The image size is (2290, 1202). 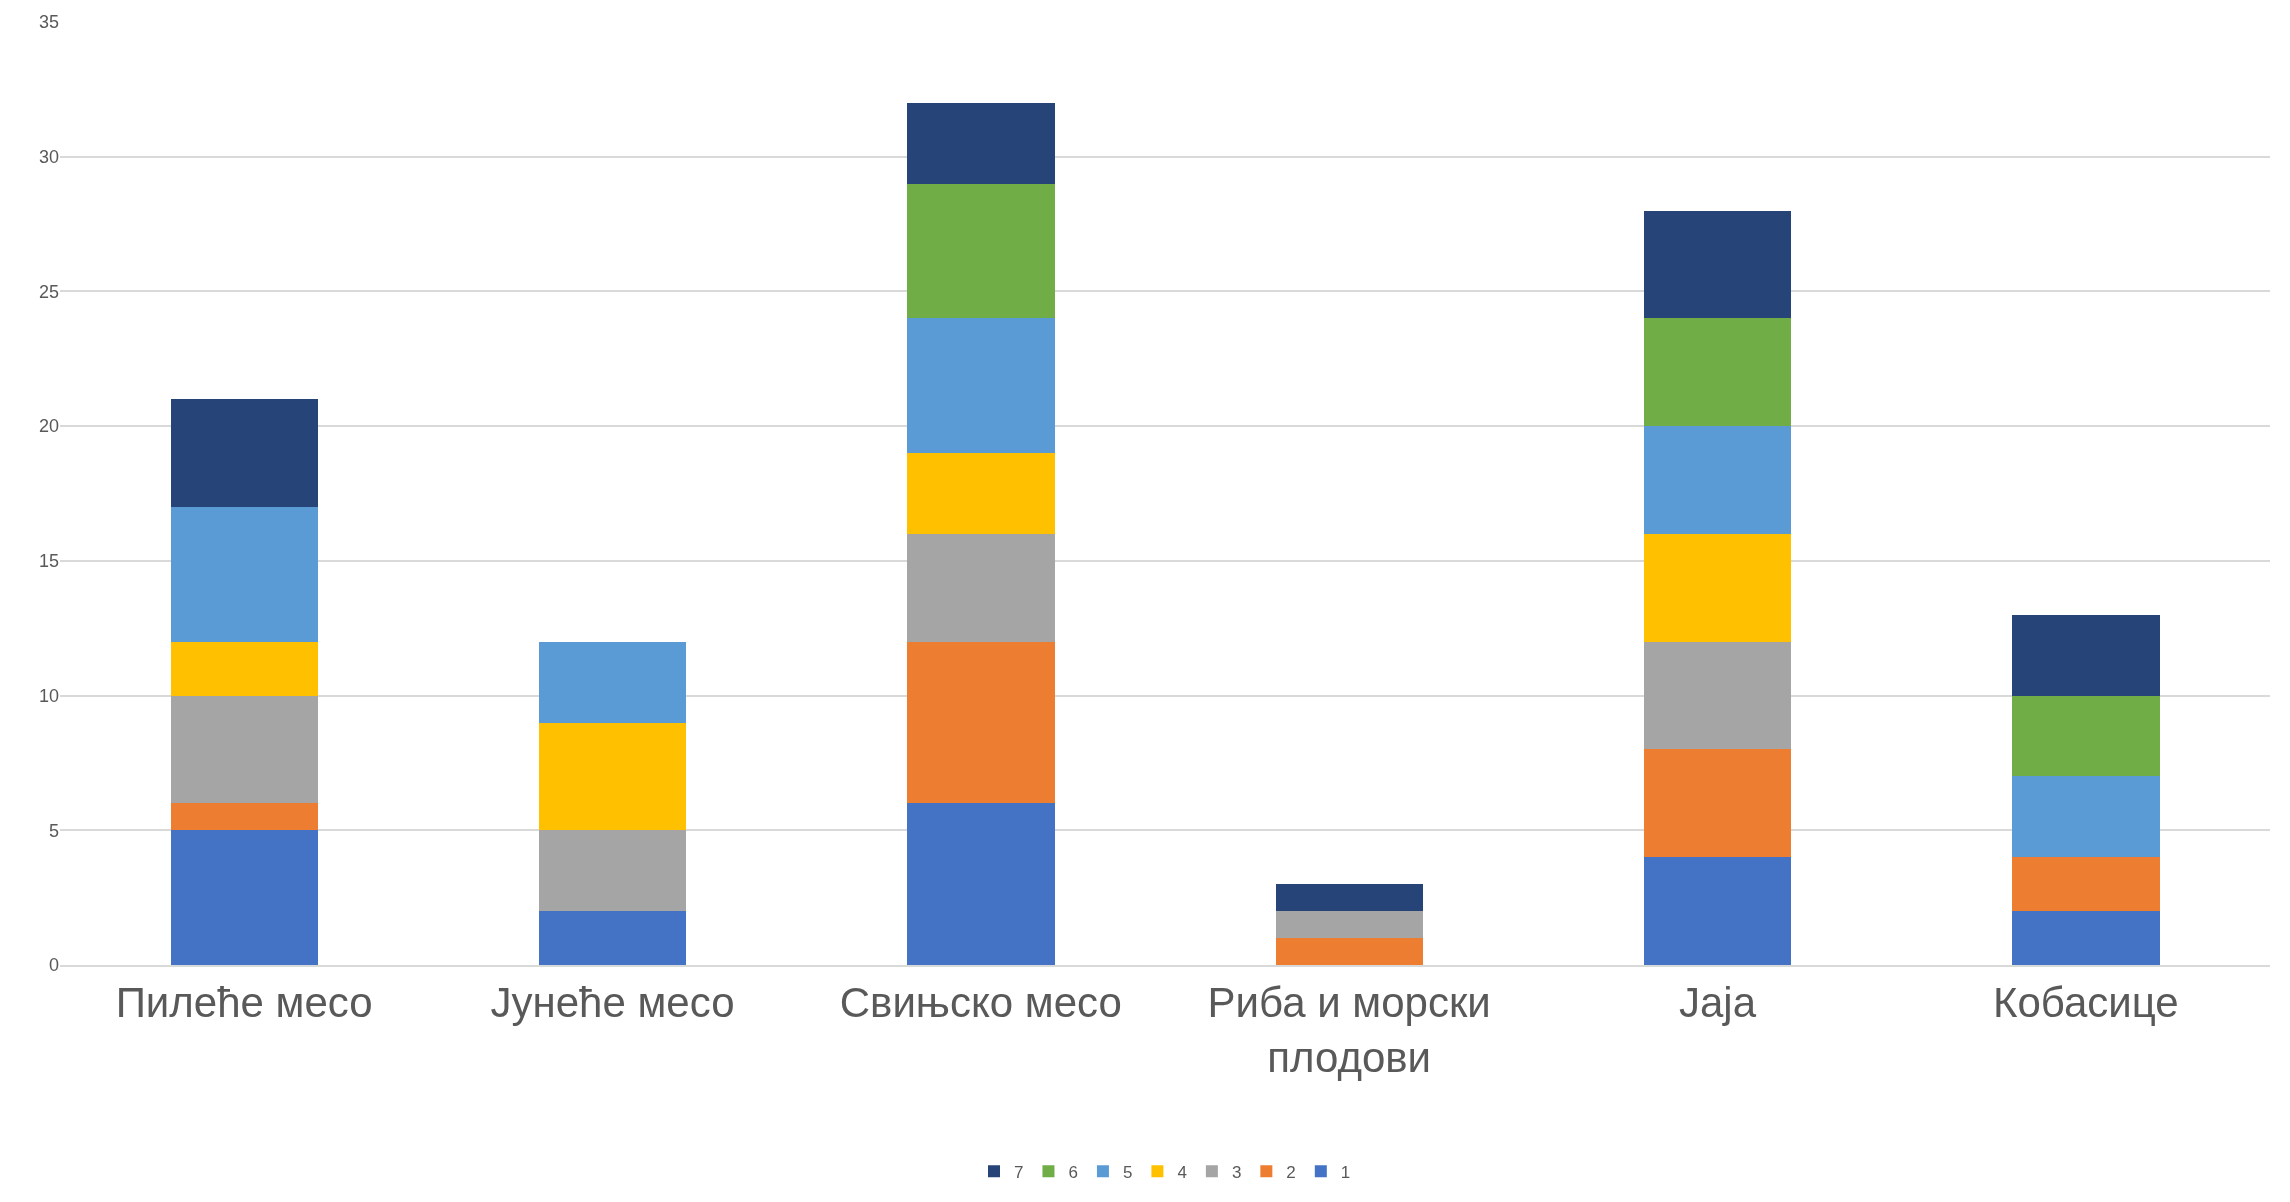 I want to click on legend-label: 5, so click(x=1127, y=1172).